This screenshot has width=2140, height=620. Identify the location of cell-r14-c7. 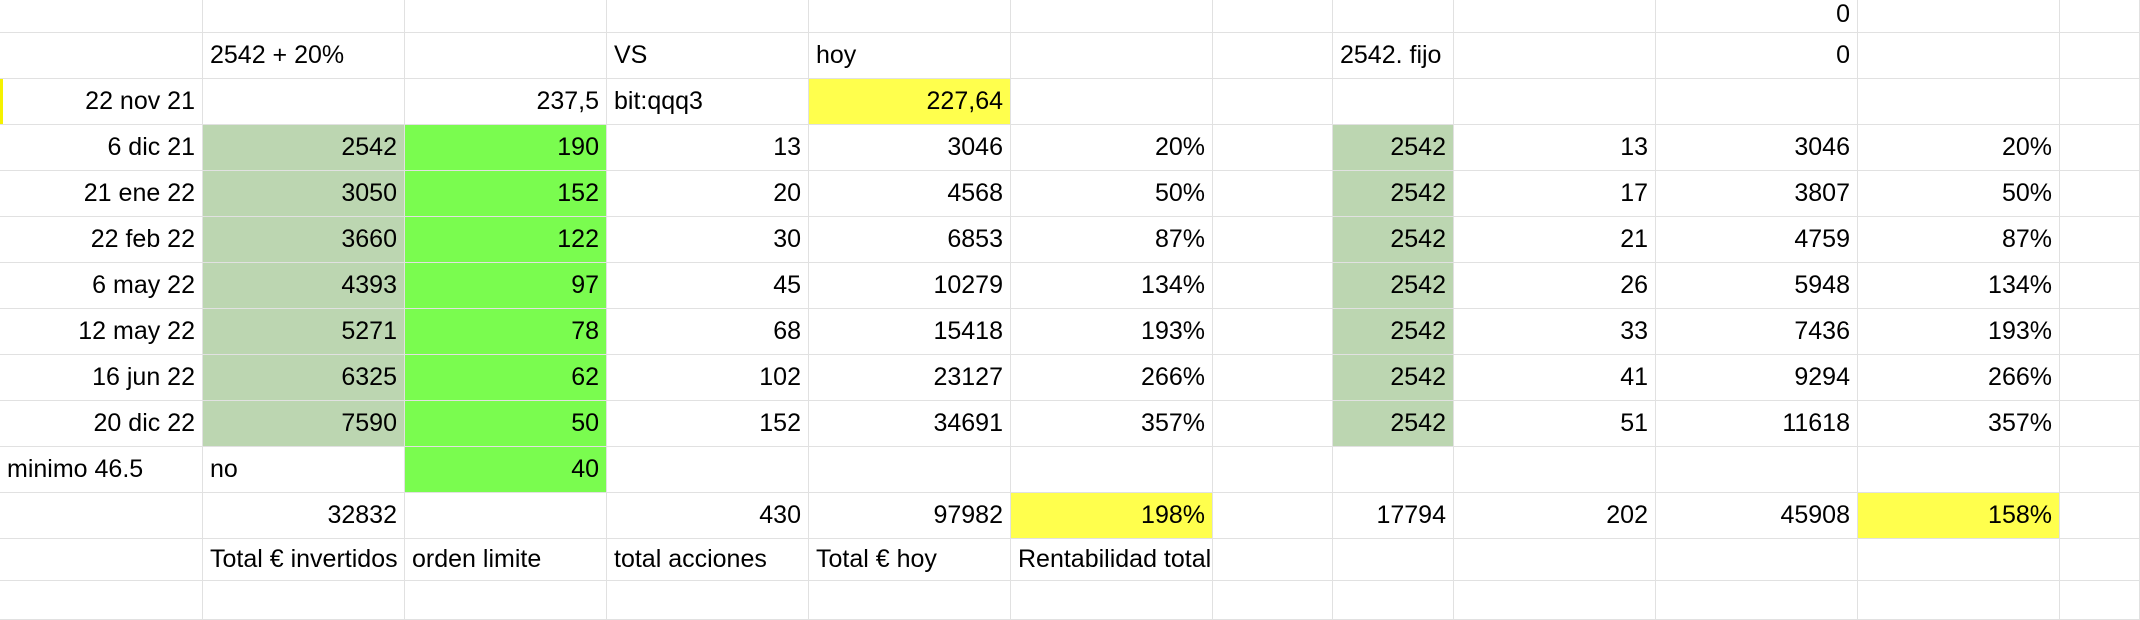
(1273, 600).